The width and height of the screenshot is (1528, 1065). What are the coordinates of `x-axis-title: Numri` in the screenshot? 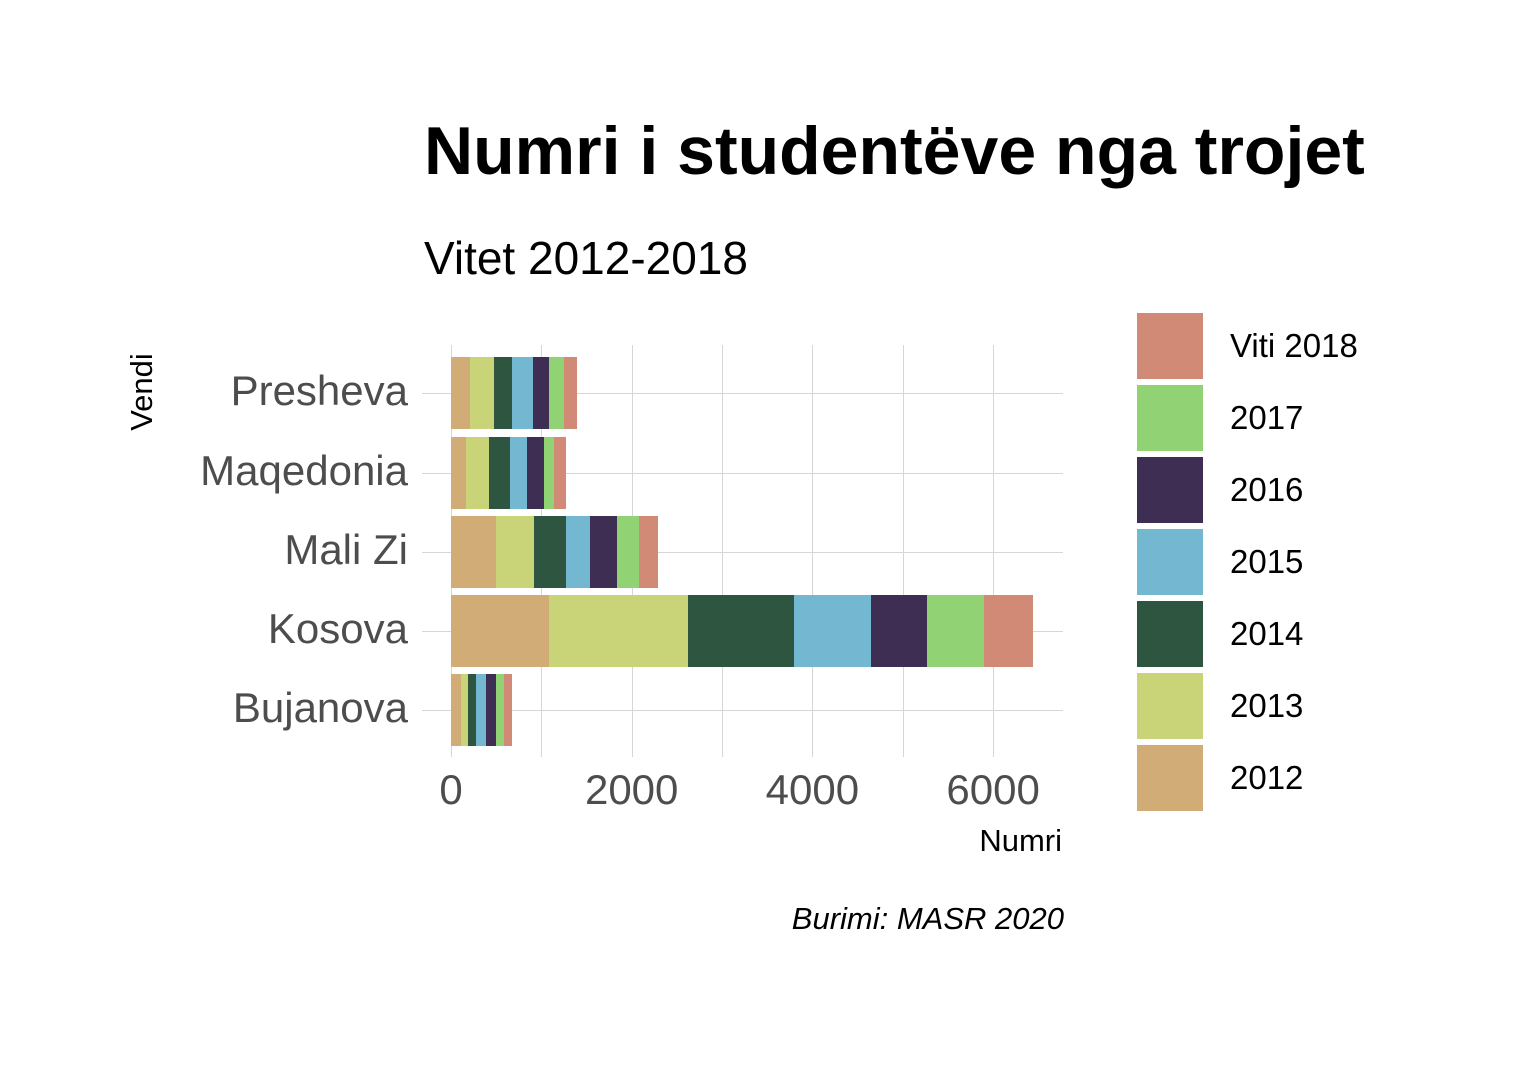 It's located at (1020, 840).